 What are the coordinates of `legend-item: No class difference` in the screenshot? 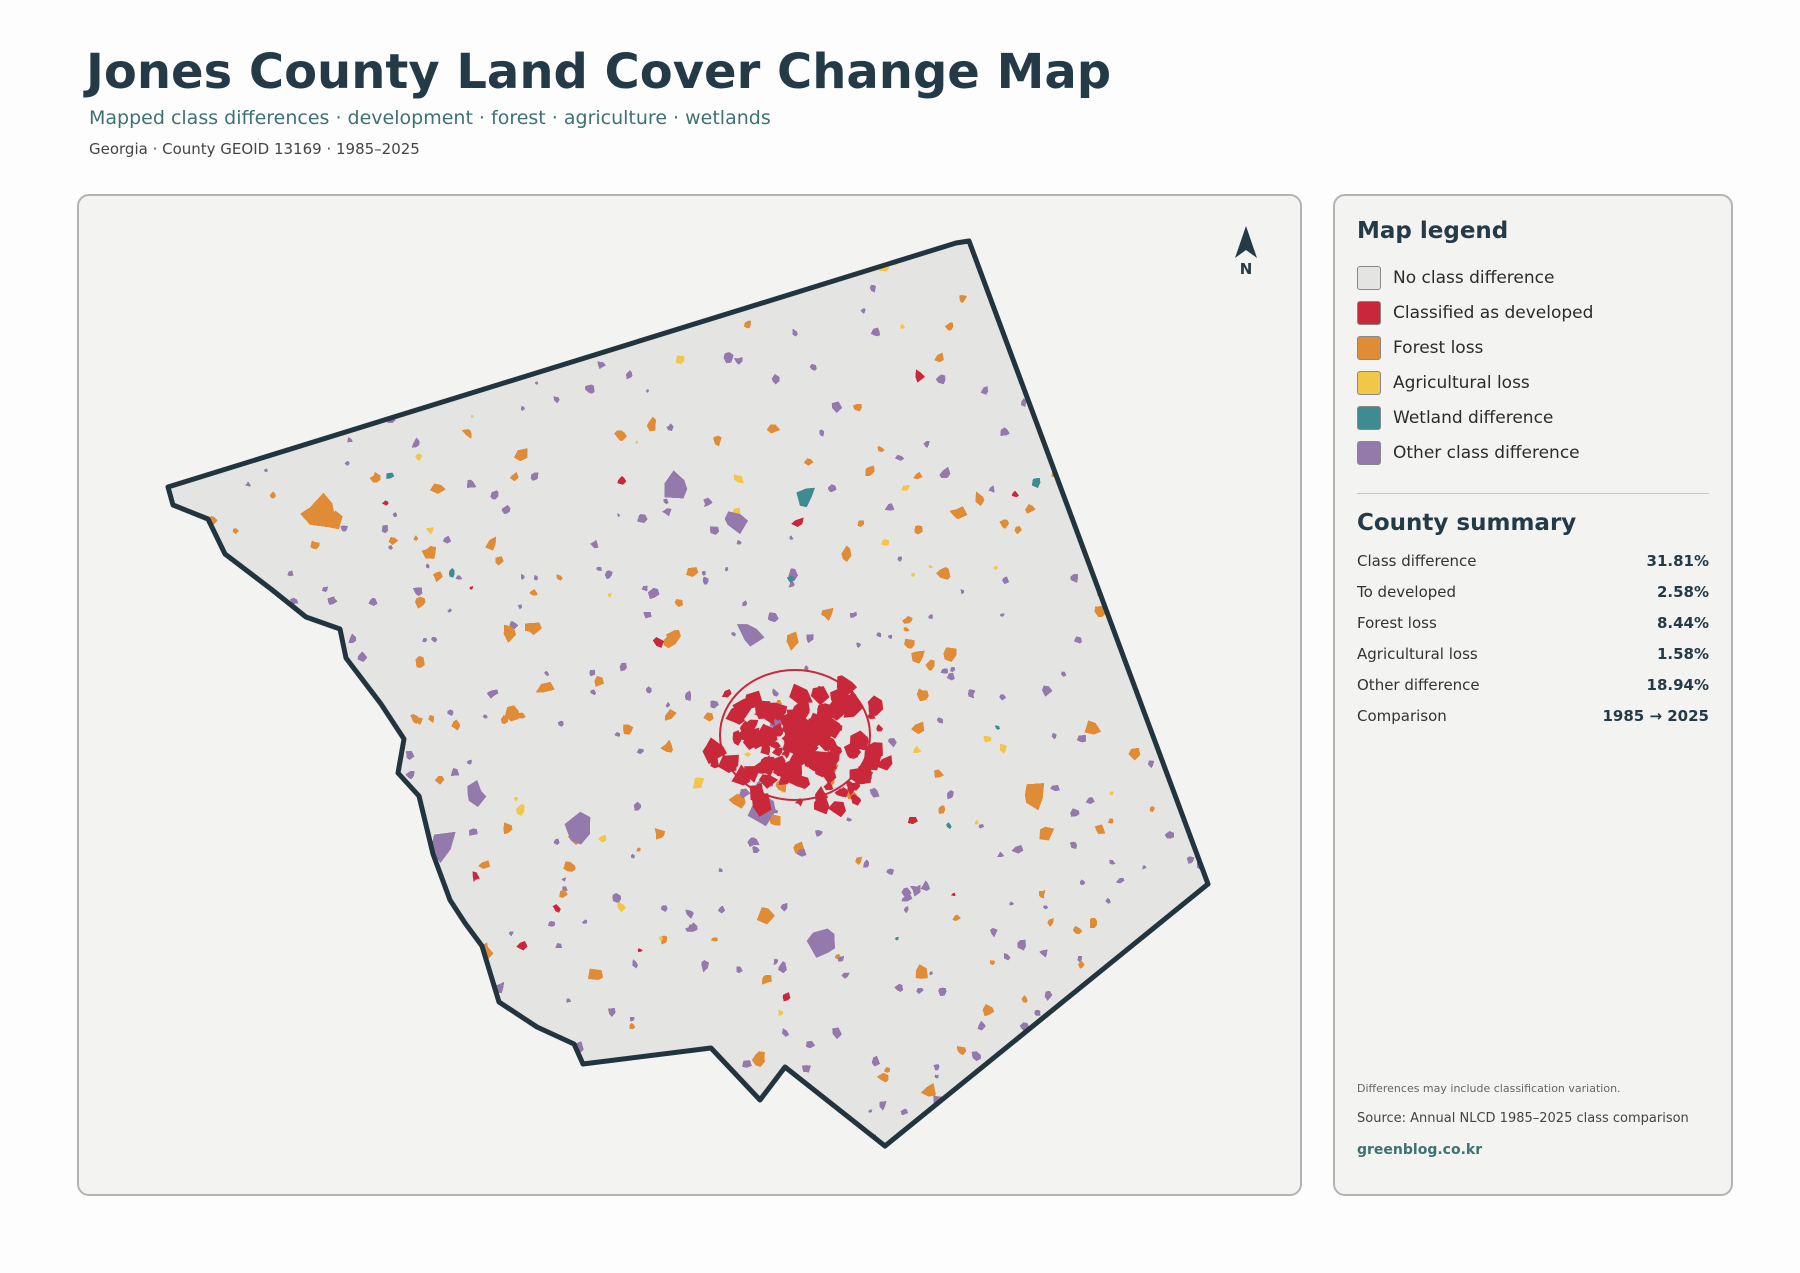 It's located at (1455, 278).